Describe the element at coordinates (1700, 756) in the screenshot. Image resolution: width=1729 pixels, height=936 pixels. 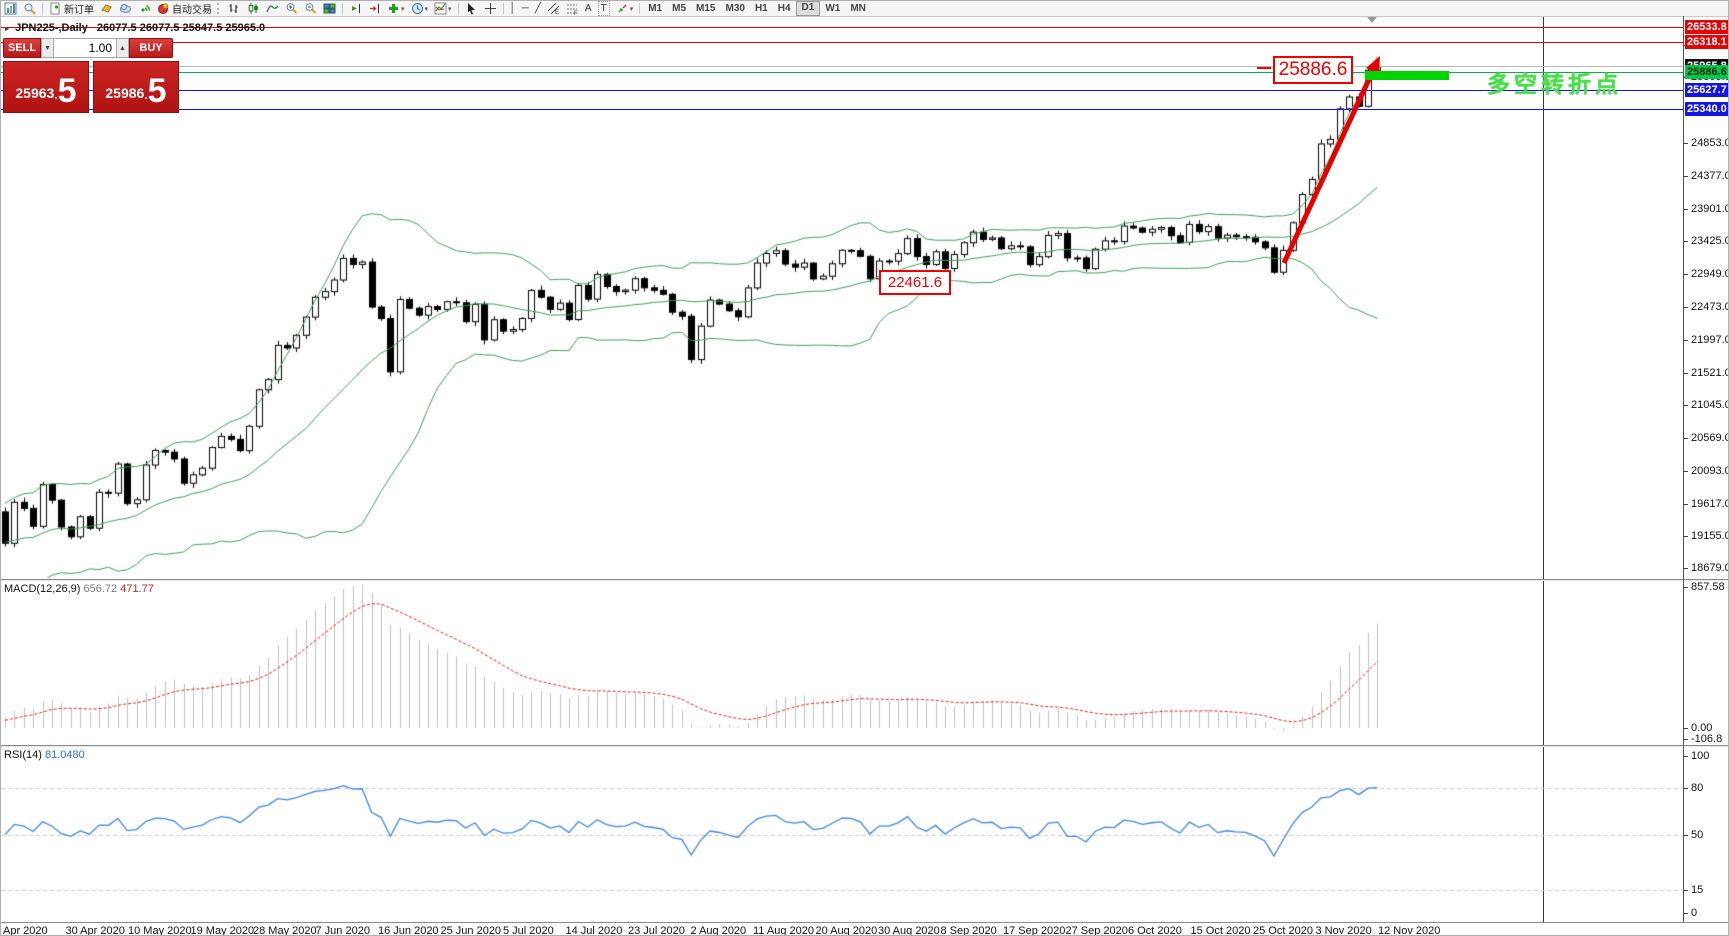
I see `rsi-tick-100: 100` at that location.